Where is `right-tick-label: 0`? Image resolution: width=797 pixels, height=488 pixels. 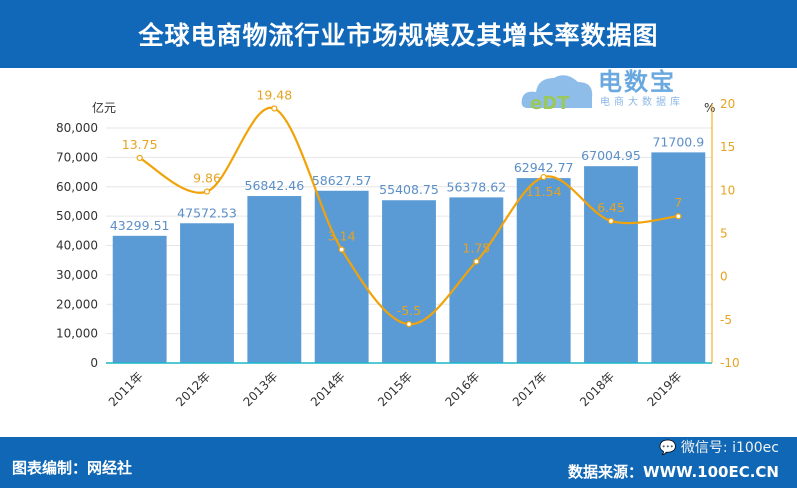
right-tick-label: 0 is located at coordinates (724, 277).